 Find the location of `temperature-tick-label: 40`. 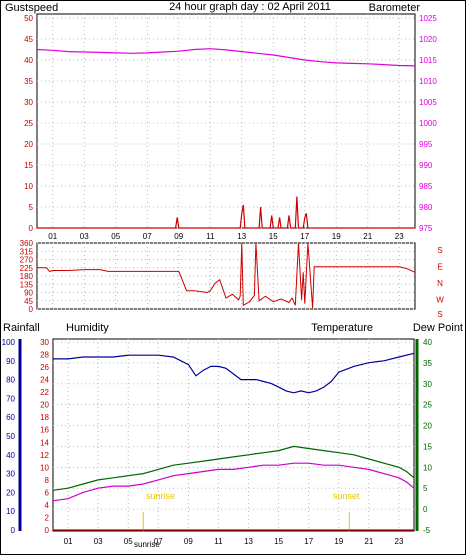

temperature-tick-label: 40 is located at coordinates (427, 342).